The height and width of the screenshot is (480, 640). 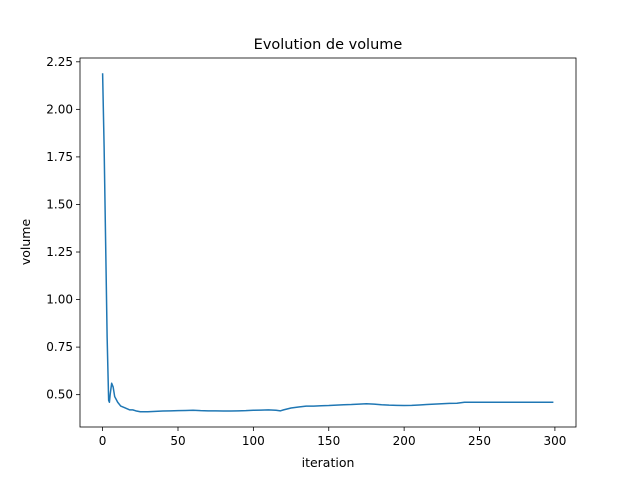 What do you see at coordinates (59, 252) in the screenshot?
I see `y-tick-label: 1.25` at bounding box center [59, 252].